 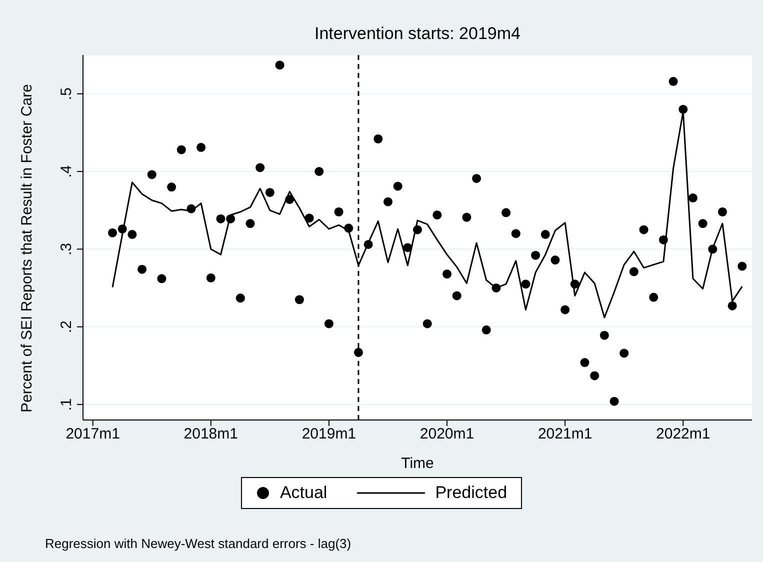 I want to click on x-tick-label: 2020m1, so click(x=447, y=434).